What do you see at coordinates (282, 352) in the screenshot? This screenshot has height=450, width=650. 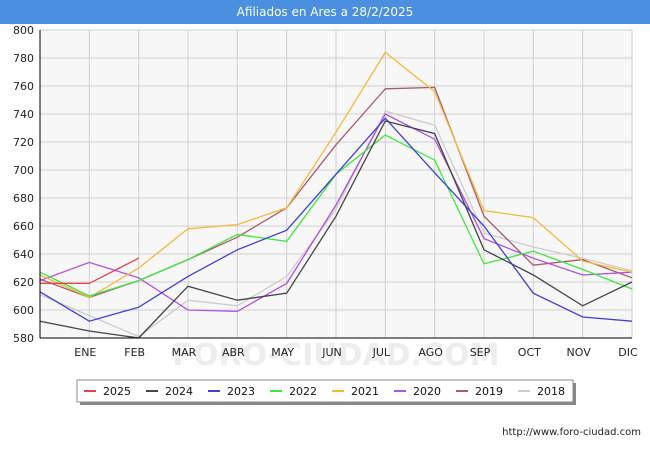 I see `x-tick-label: MAY` at bounding box center [282, 352].